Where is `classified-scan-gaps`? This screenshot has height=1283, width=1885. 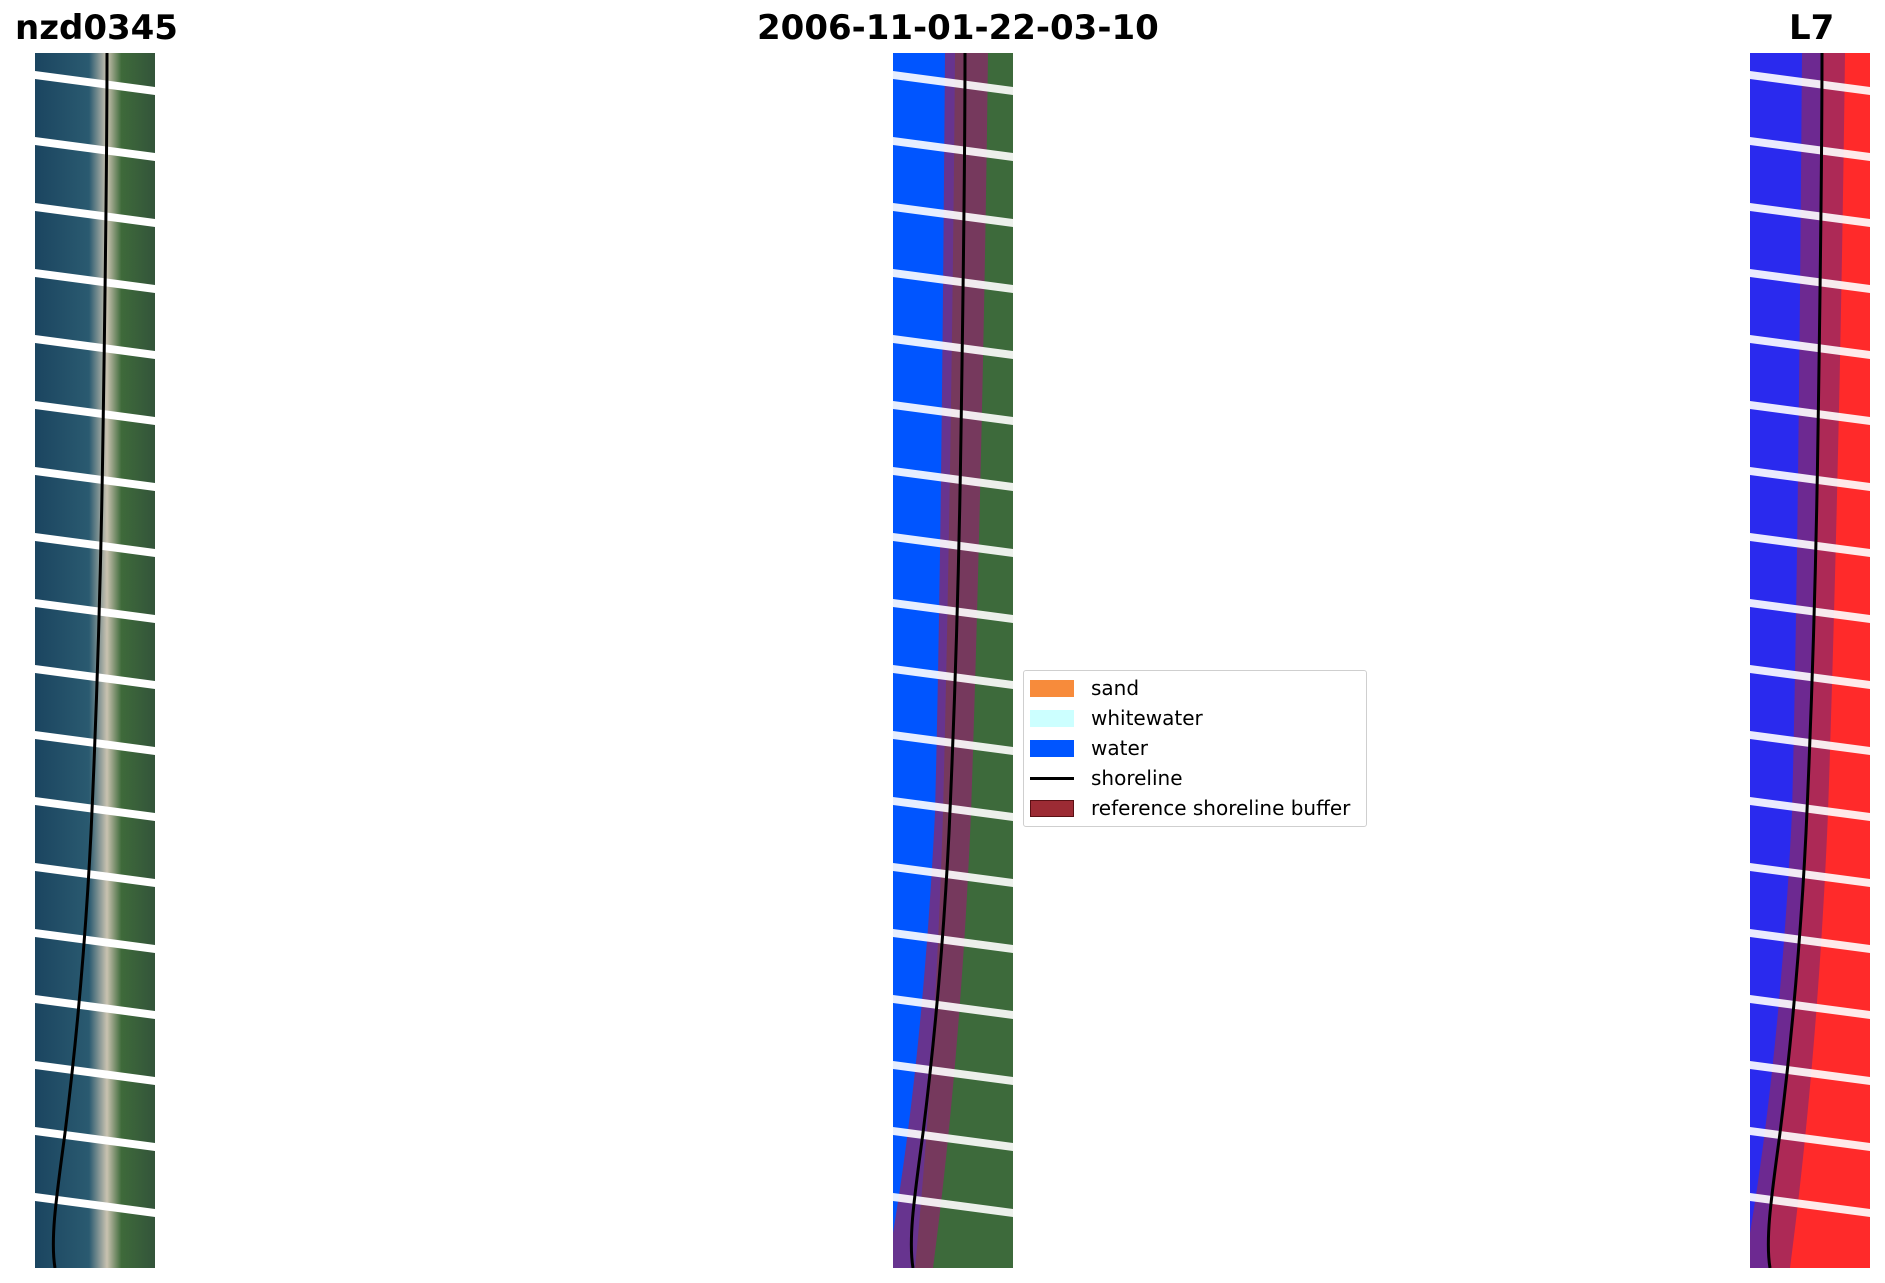
classified-scan-gaps is located at coordinates (953, 644).